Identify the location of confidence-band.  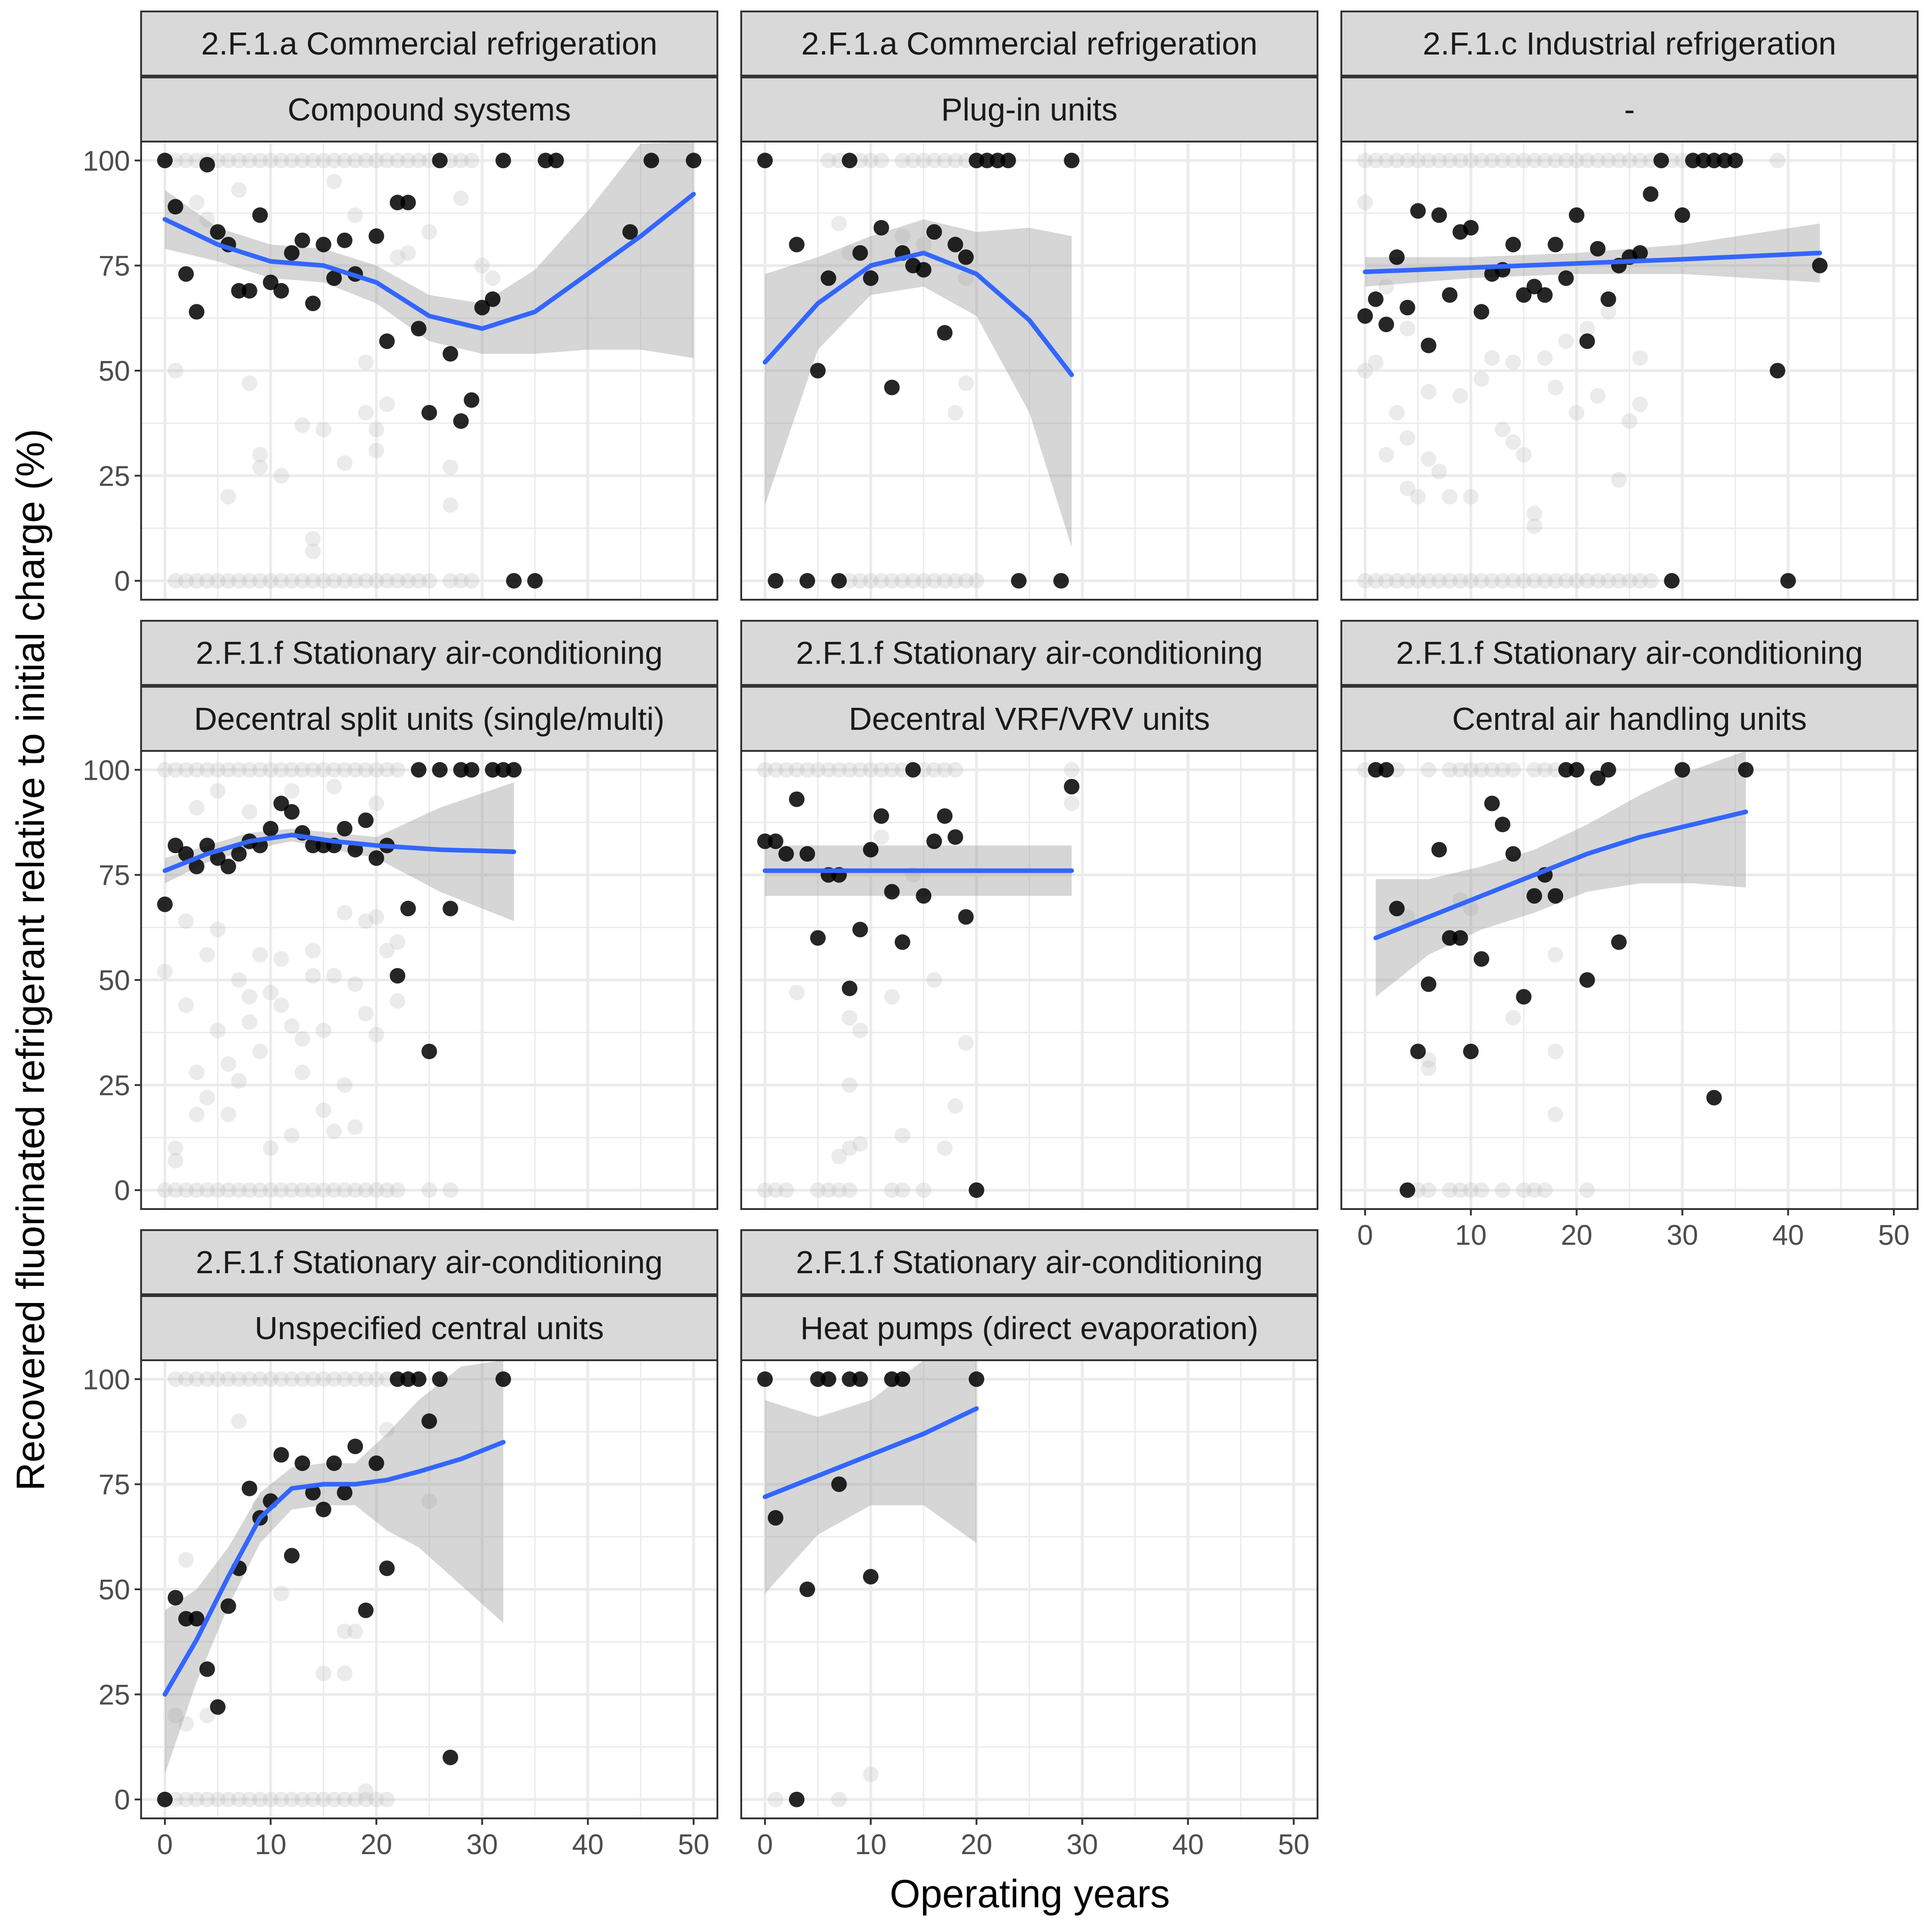
(429, 250).